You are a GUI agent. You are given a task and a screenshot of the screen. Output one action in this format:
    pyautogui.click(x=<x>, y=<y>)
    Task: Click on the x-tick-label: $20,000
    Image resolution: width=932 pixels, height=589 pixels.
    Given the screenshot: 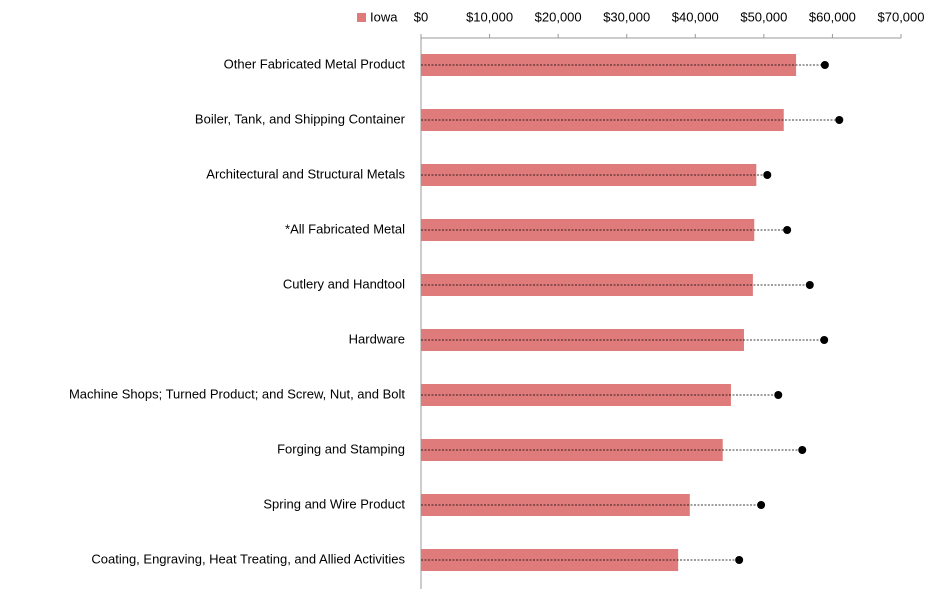 What is the action you would take?
    pyautogui.click(x=558, y=16)
    